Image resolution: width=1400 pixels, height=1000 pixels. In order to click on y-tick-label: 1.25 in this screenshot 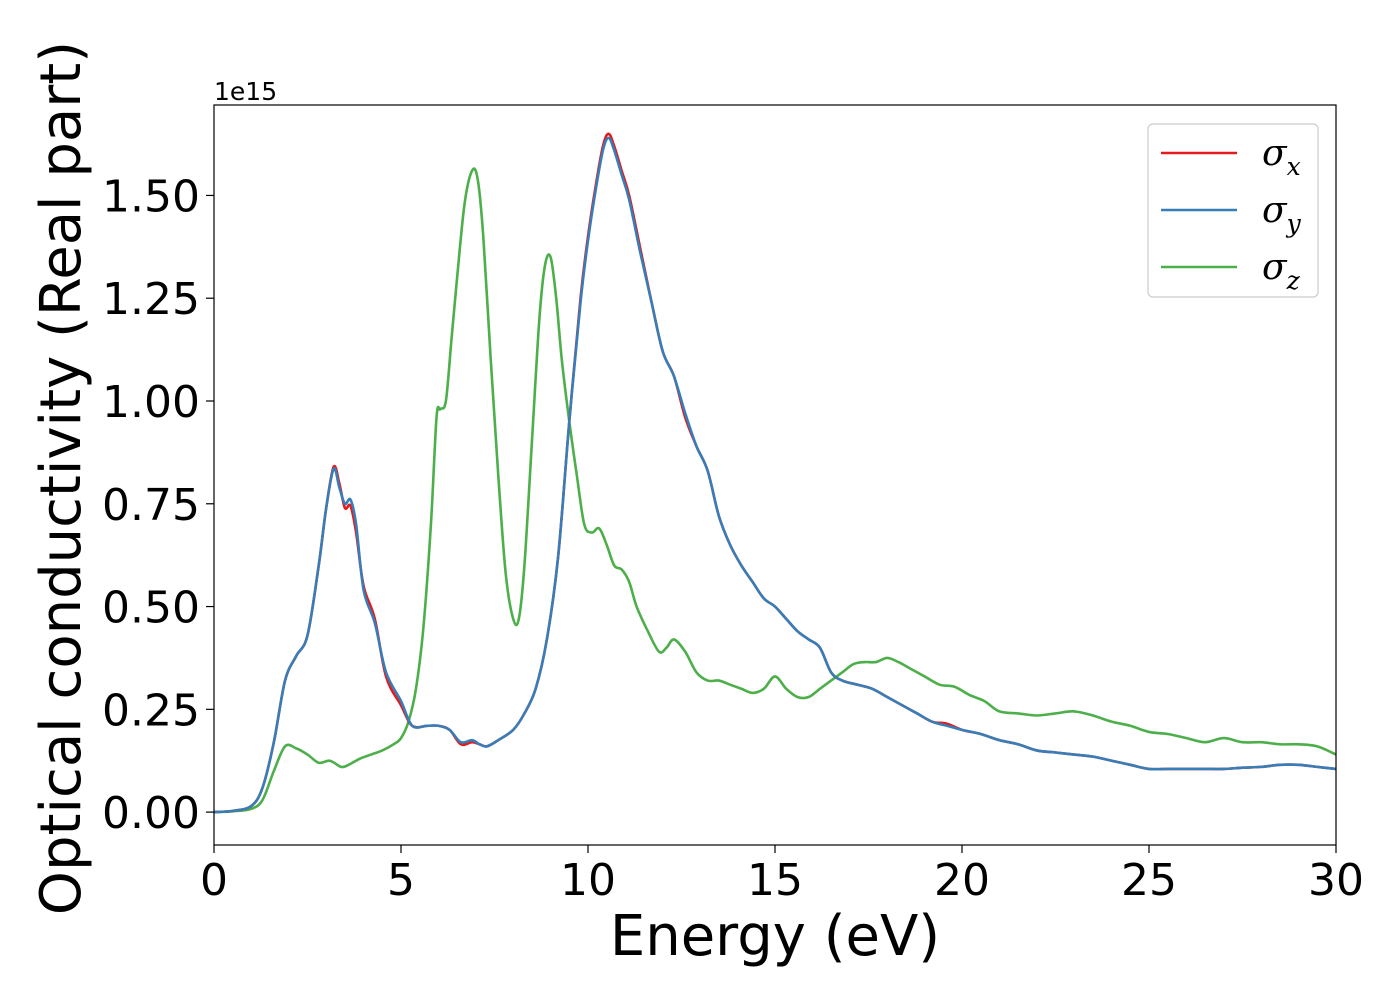, I will do `click(151, 299)`.